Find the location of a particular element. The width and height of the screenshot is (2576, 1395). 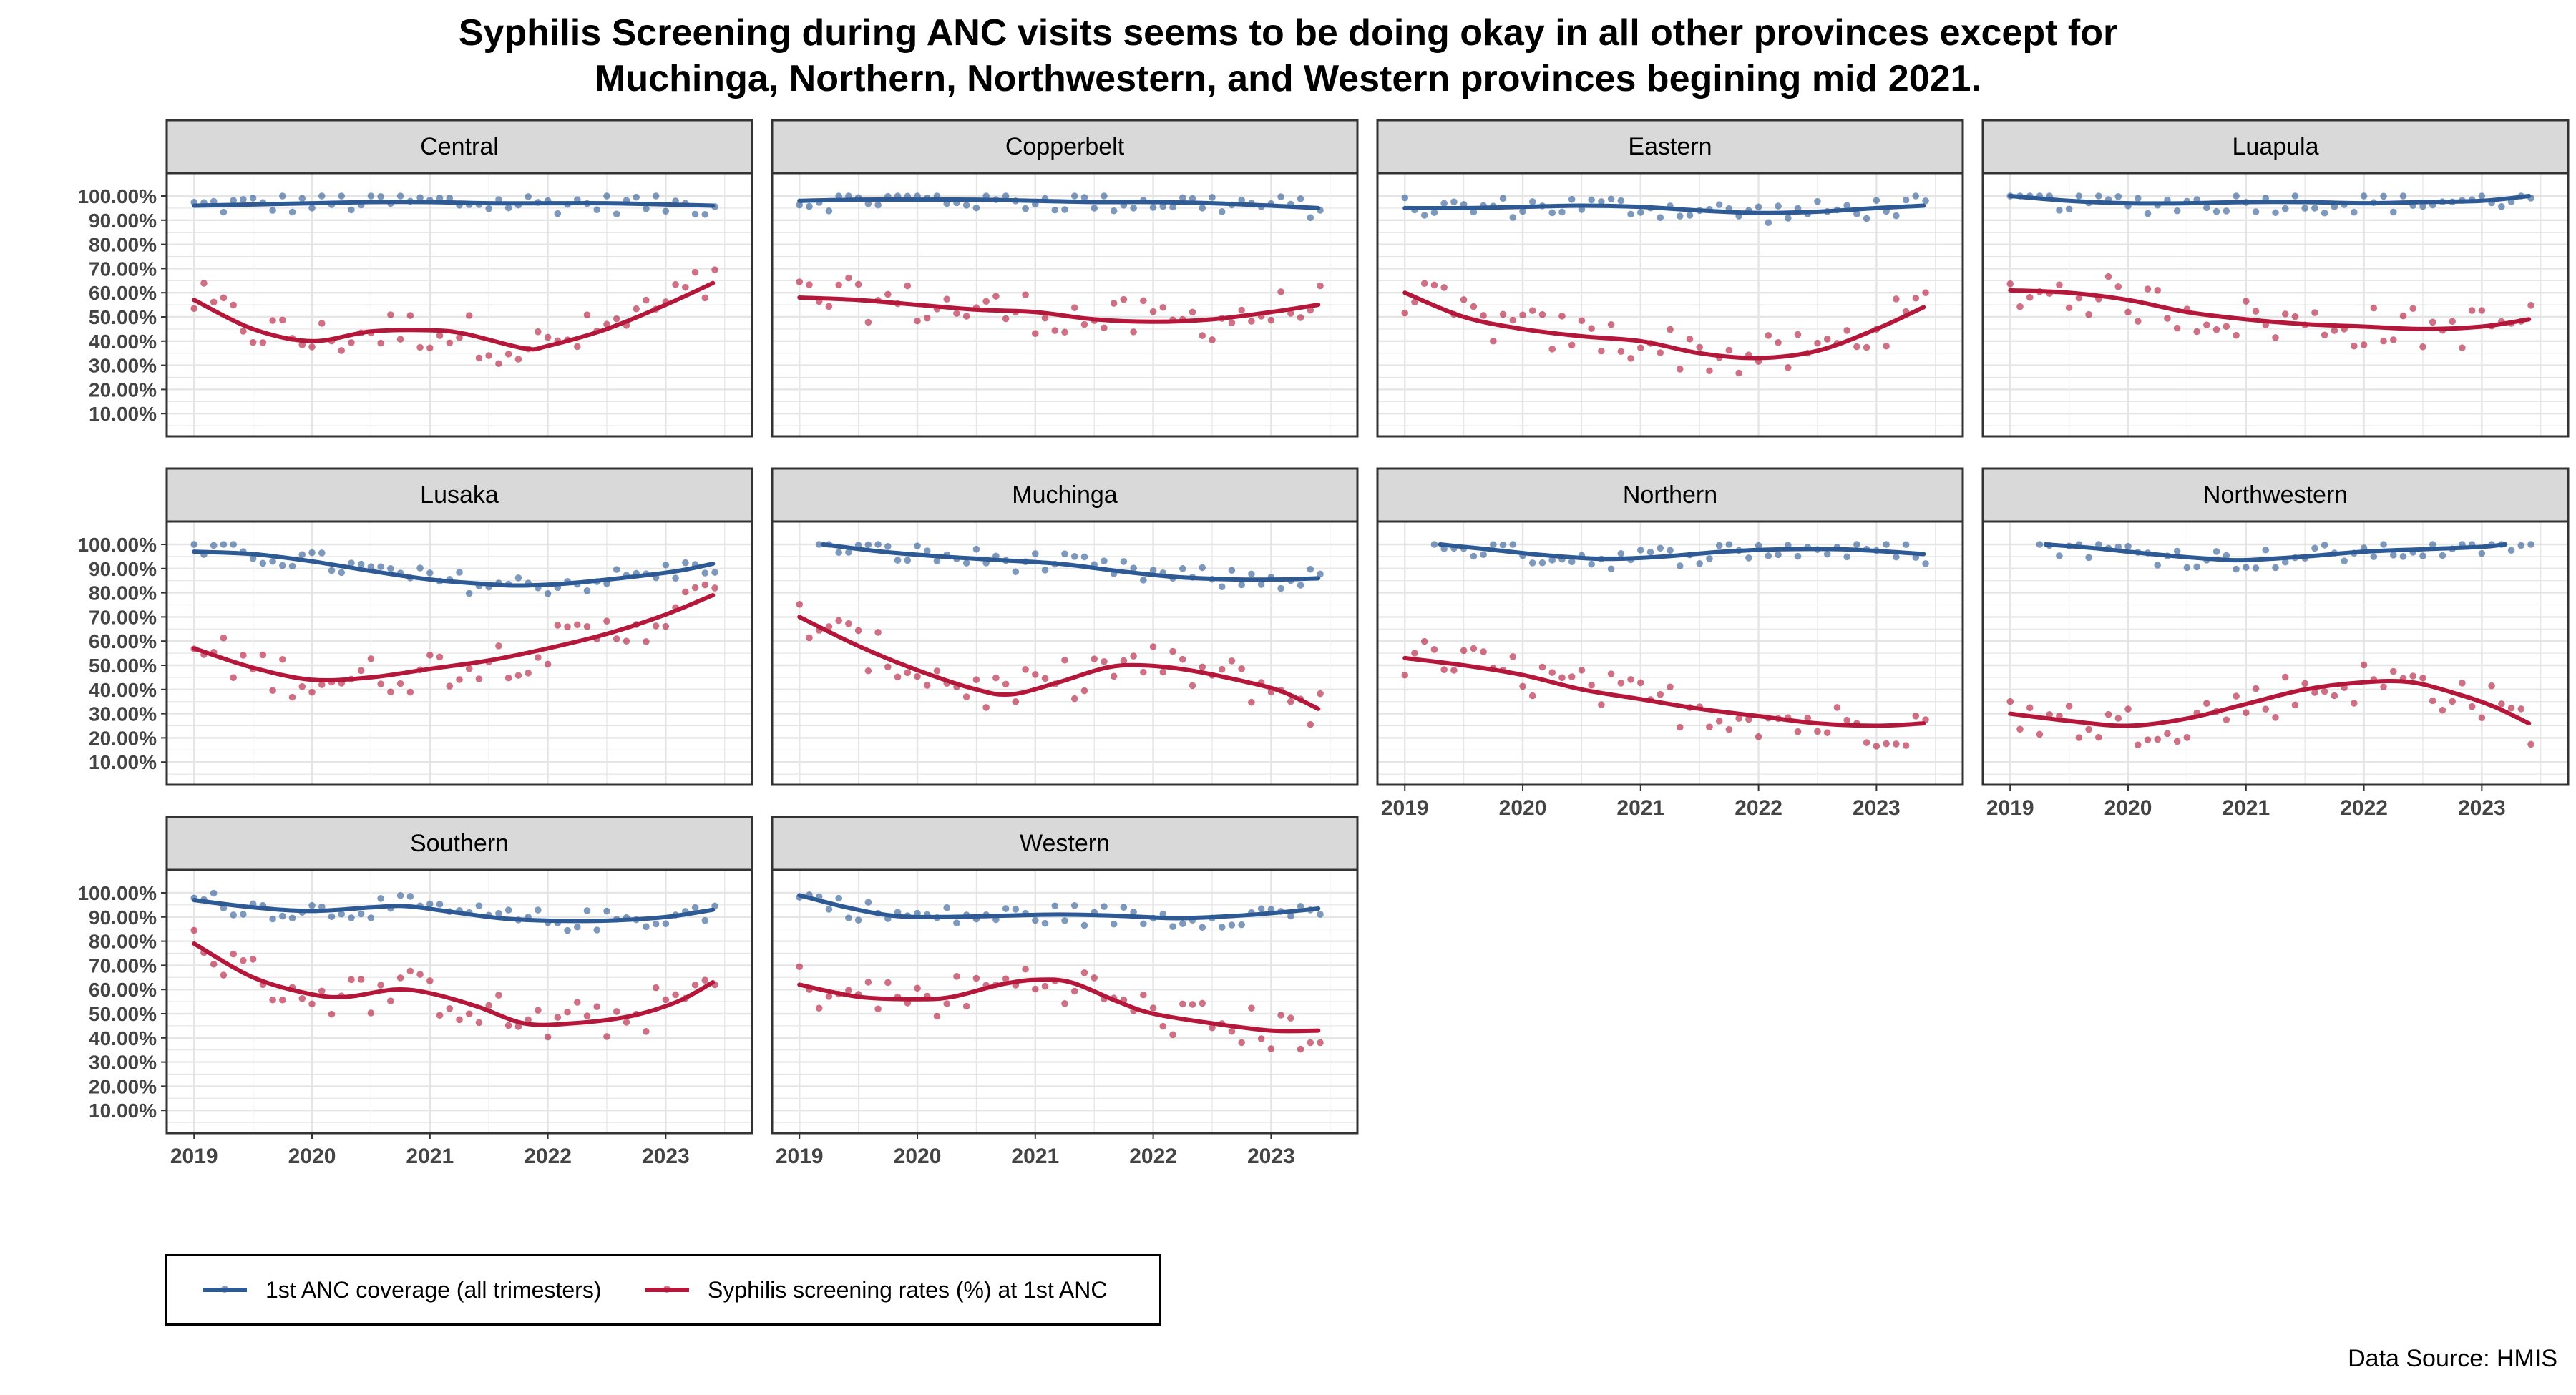

y-tick-label: 50.00% is located at coordinates (123, 666).